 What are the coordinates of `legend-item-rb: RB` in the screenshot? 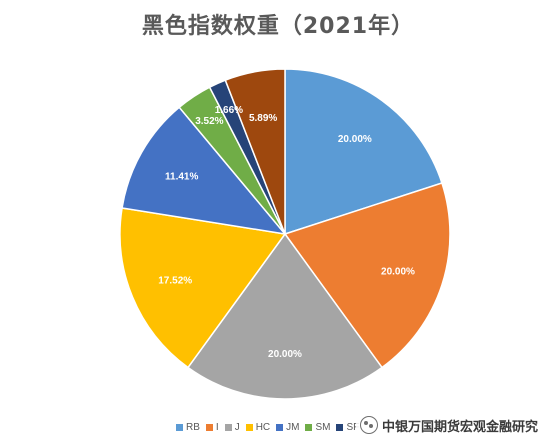 It's located at (188, 427).